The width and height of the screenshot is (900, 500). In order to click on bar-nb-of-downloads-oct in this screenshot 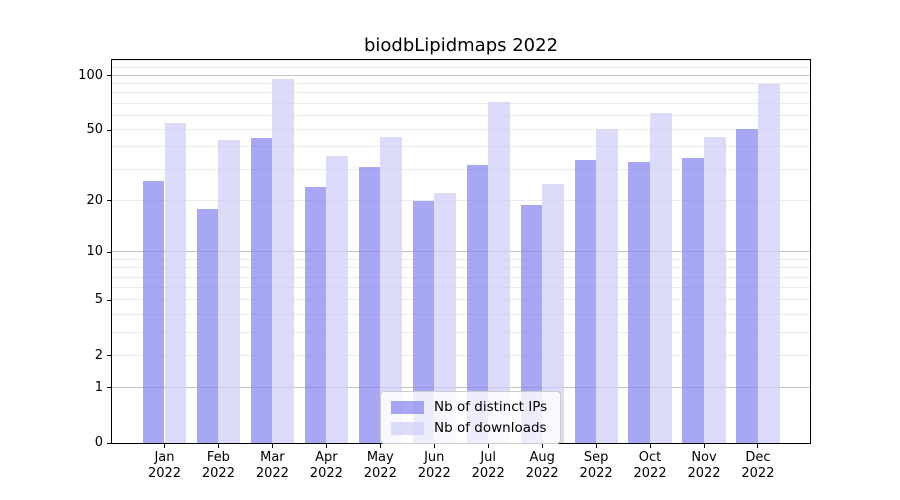, I will do `click(661, 278)`.